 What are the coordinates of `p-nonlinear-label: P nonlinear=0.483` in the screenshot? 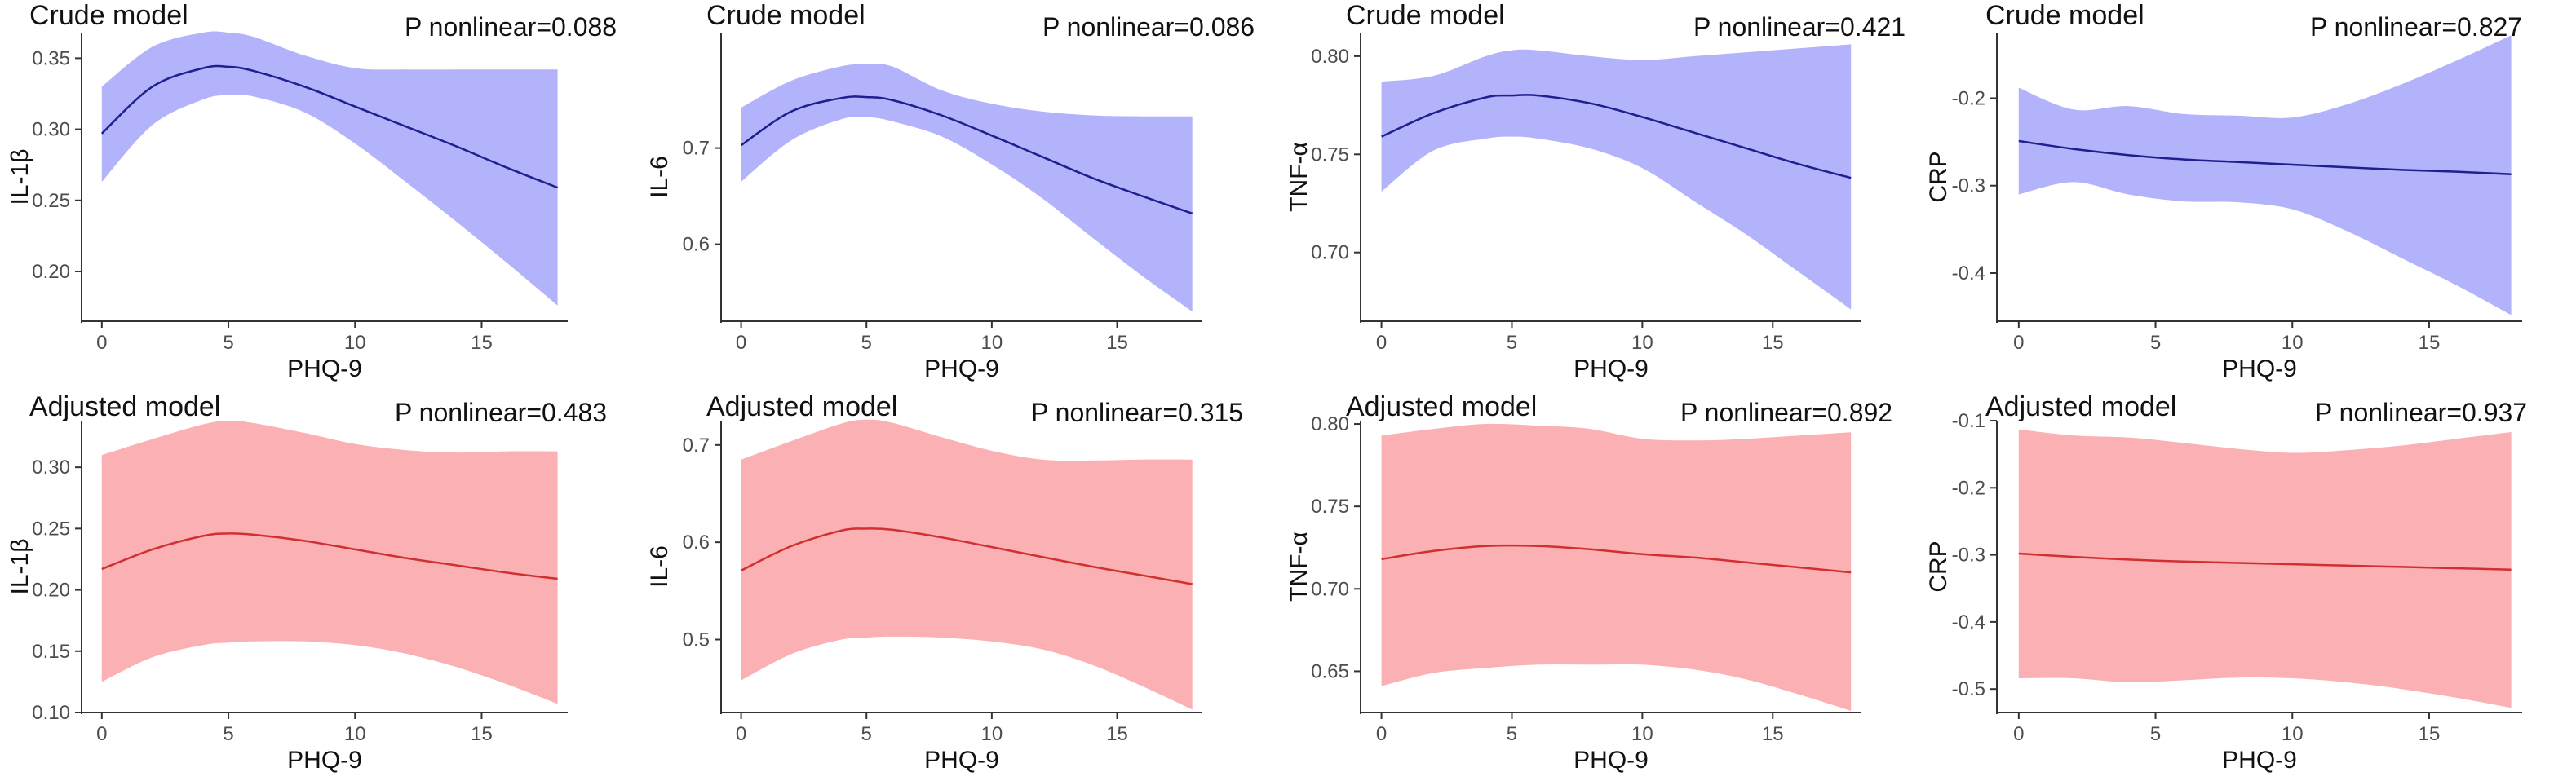 It's located at (501, 412).